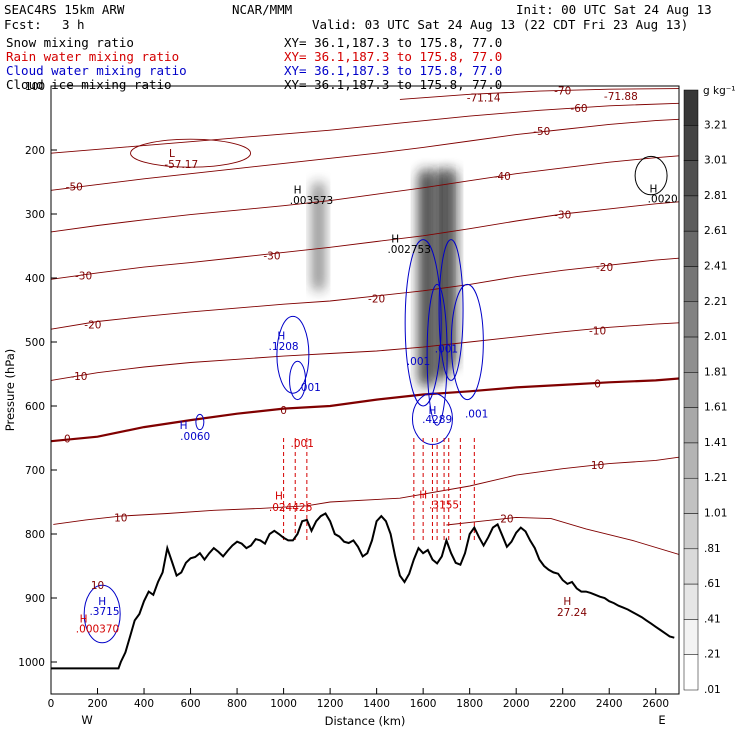 The width and height of the screenshot is (740, 740). I want to click on colorbar-label-3: 2.61, so click(715, 231).